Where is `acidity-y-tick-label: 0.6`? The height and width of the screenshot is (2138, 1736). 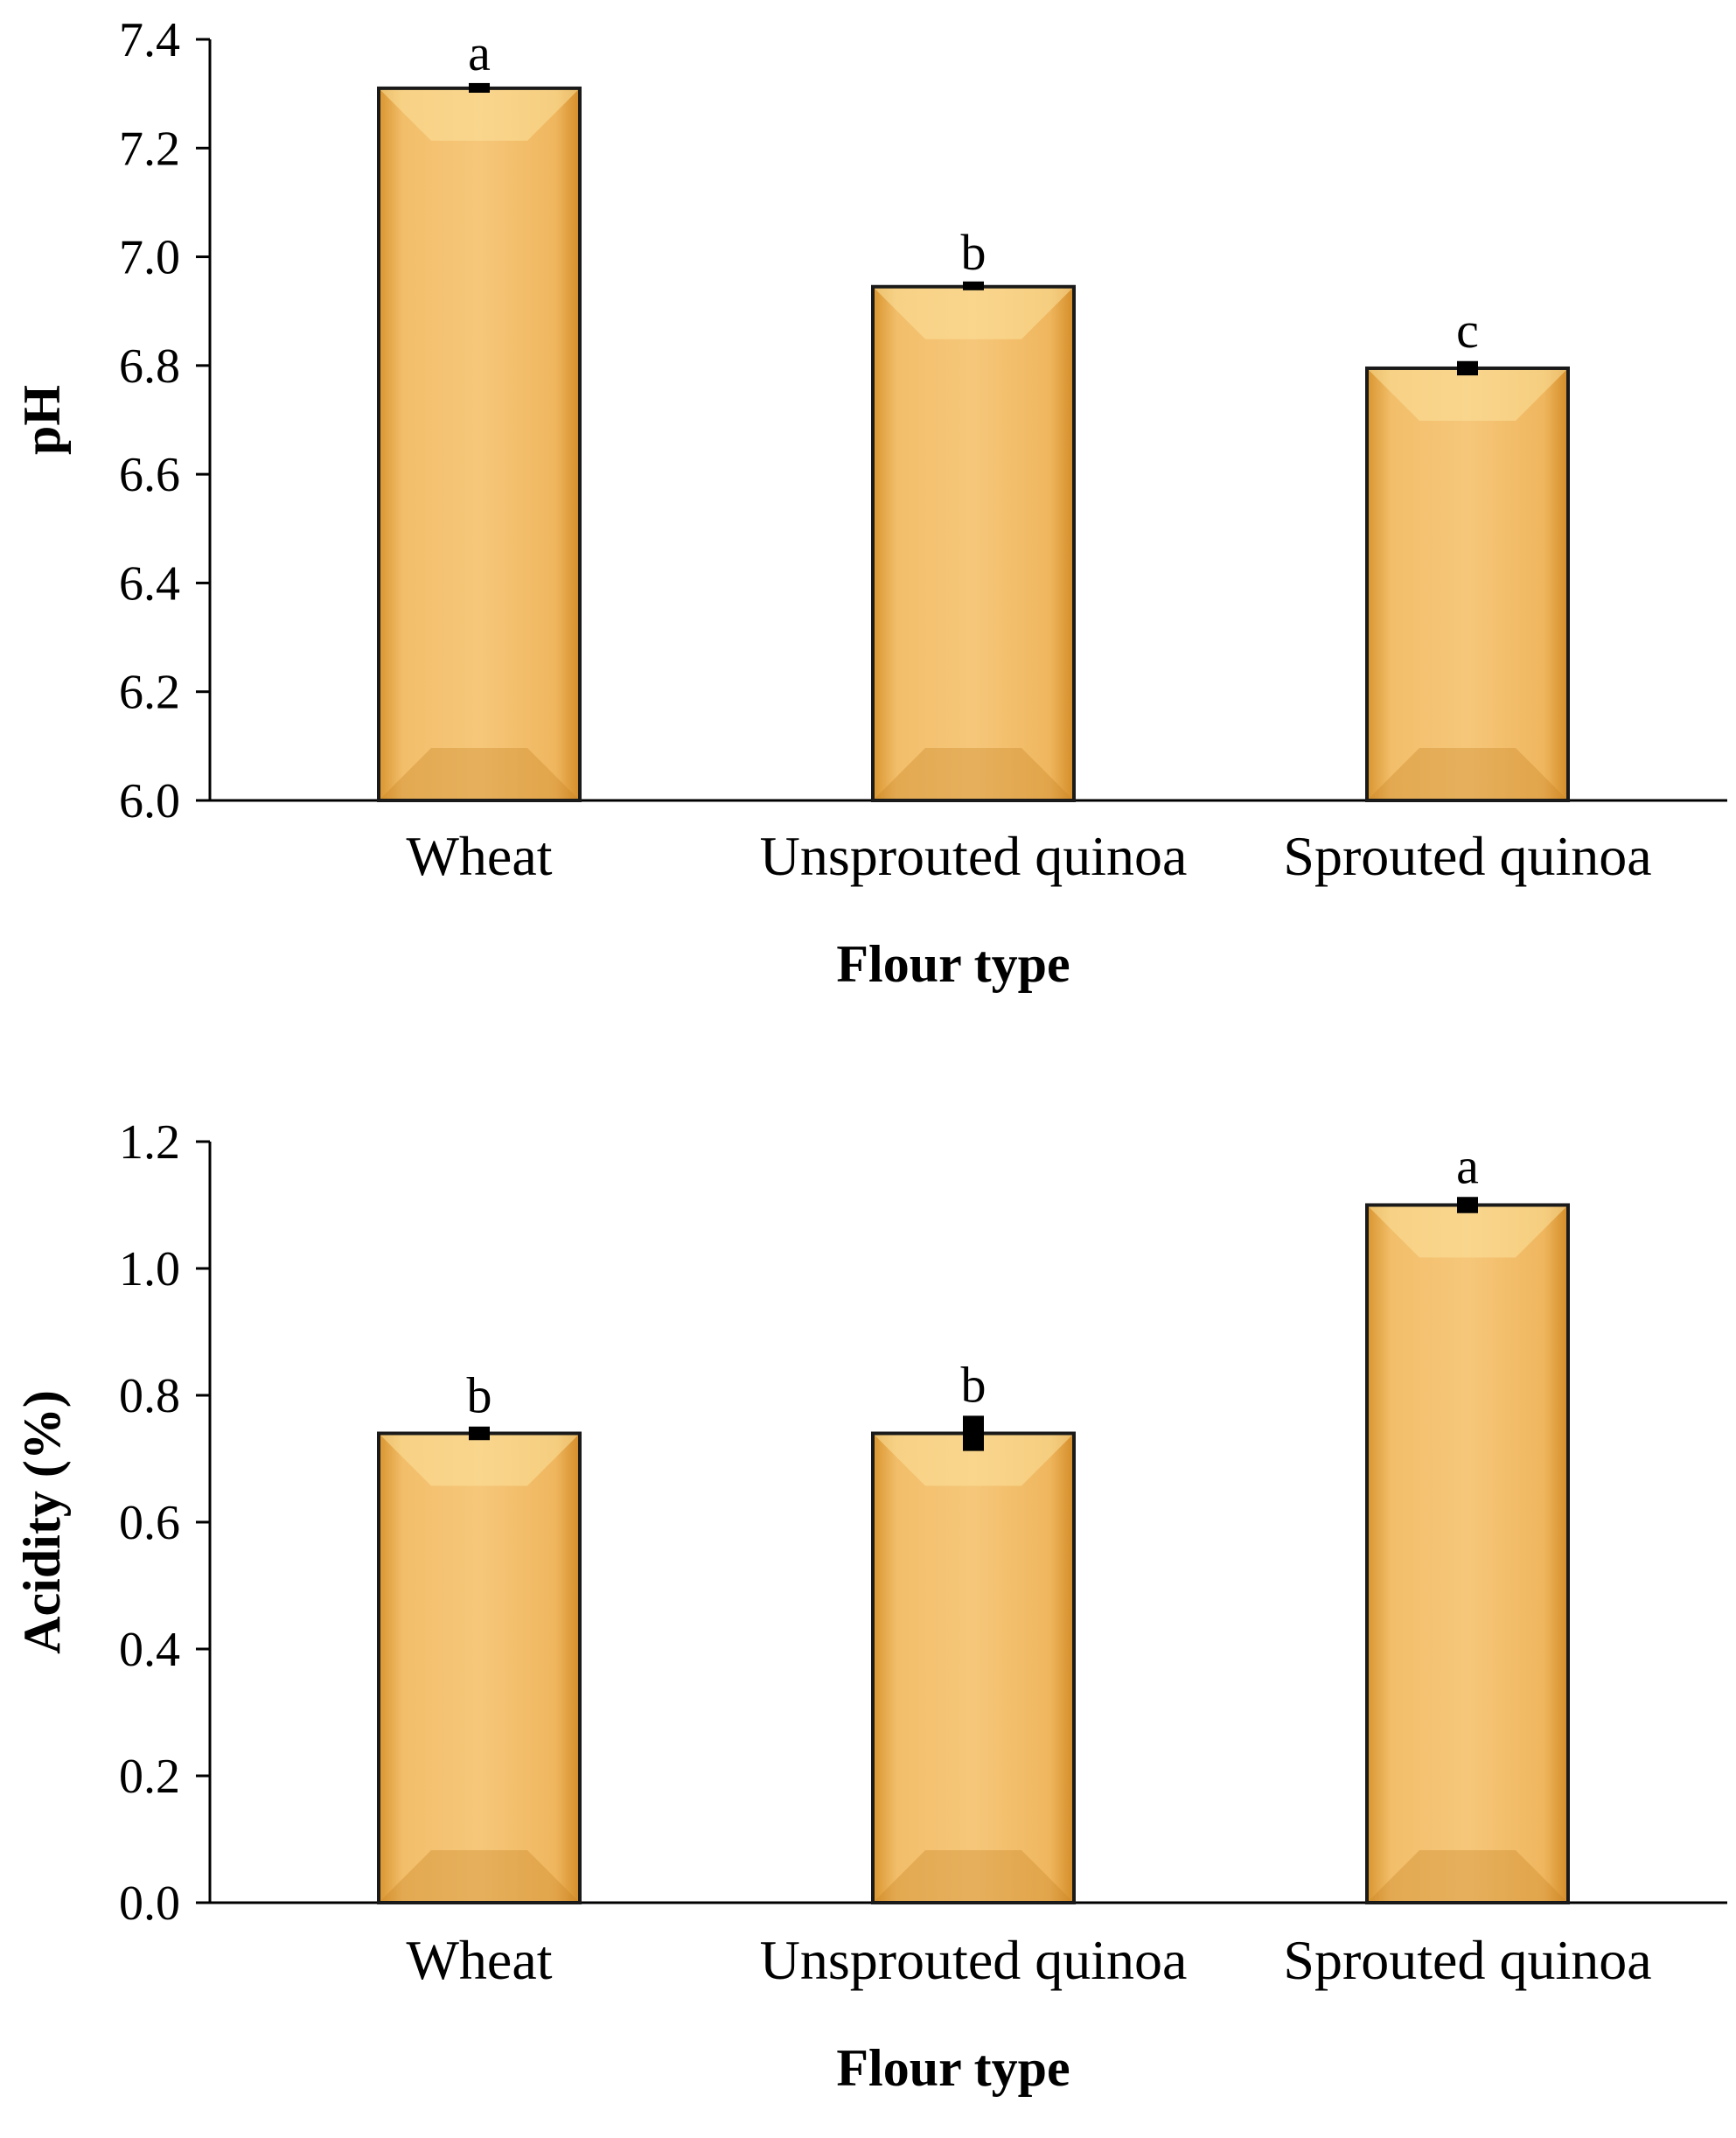 acidity-y-tick-label: 0.6 is located at coordinates (149, 1523).